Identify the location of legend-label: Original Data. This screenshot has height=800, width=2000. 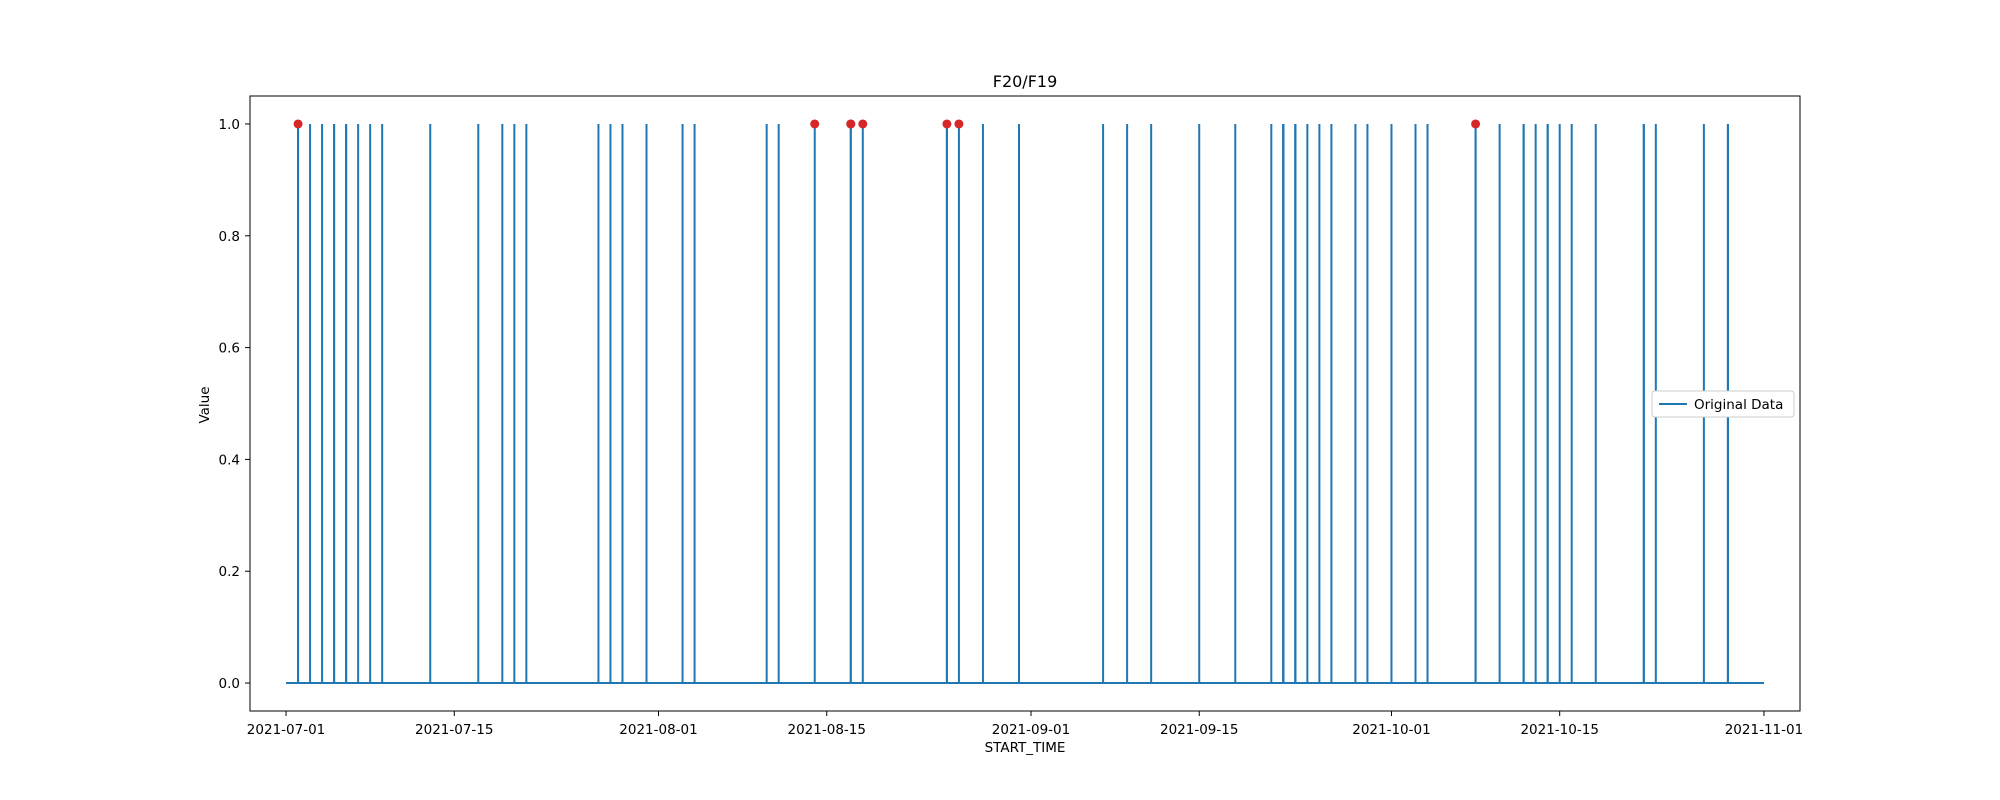
(1738, 405).